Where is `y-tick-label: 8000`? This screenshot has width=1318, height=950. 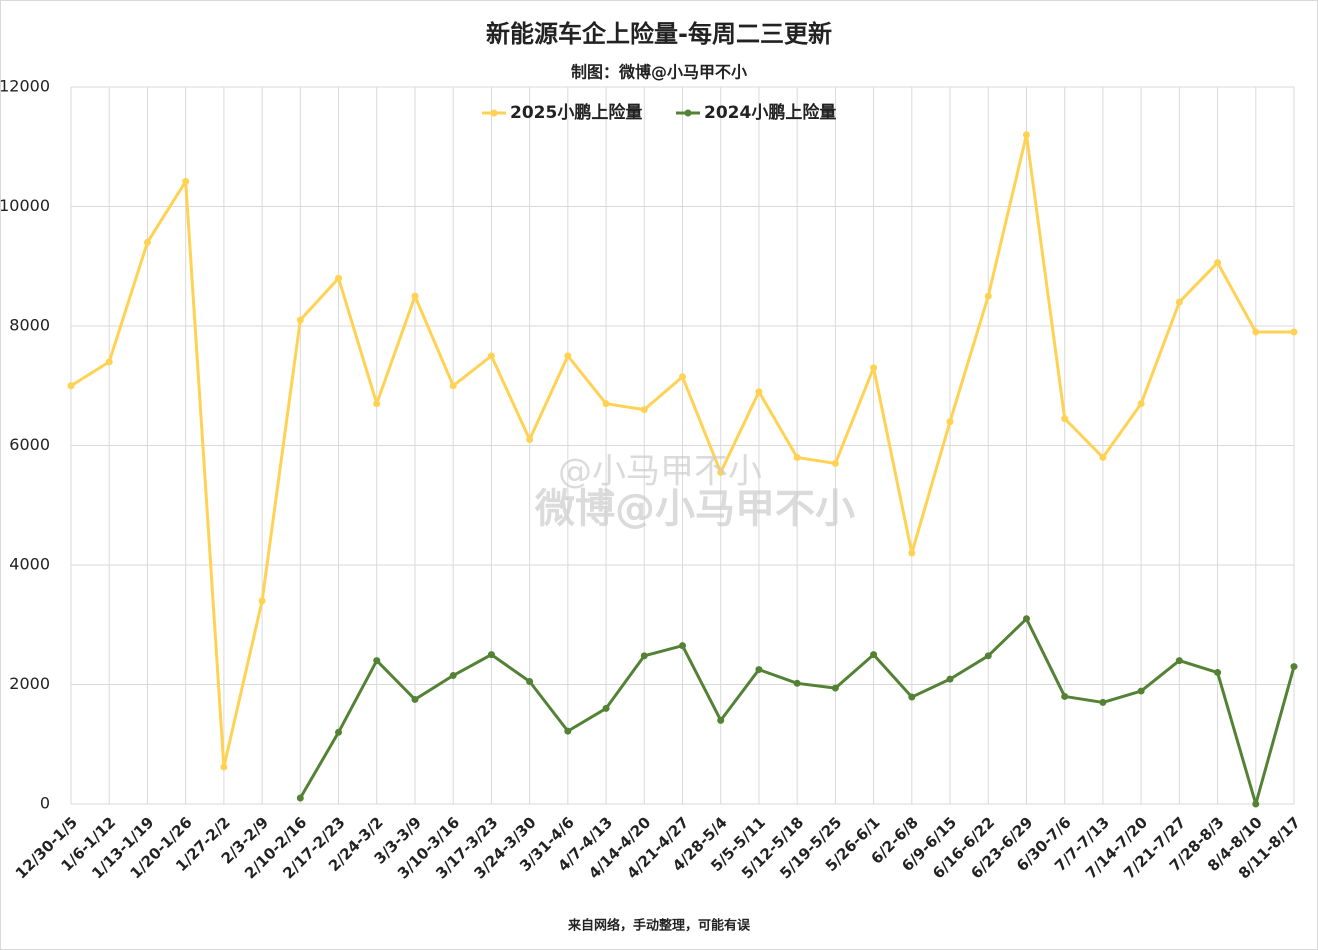 y-tick-label: 8000 is located at coordinates (29, 325).